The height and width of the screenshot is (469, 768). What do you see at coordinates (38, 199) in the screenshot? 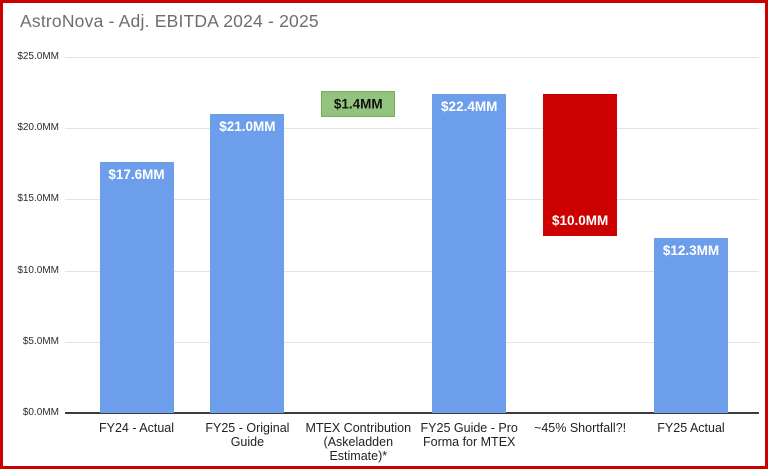
I see `ytick-label-15-0mm: $15.0MM` at bounding box center [38, 199].